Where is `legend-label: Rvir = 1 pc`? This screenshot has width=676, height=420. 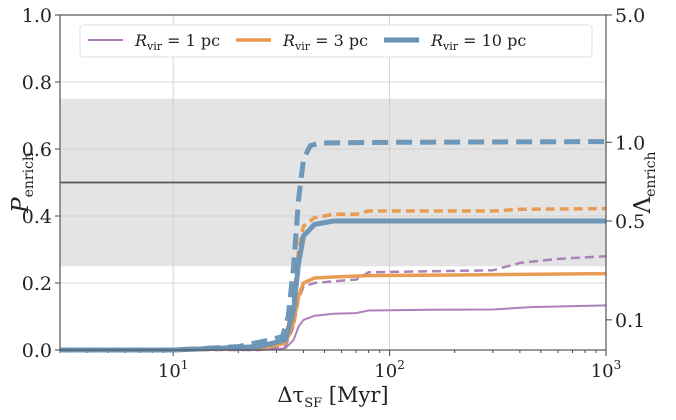 legend-label: Rvir = 1 pc is located at coordinates (177, 42).